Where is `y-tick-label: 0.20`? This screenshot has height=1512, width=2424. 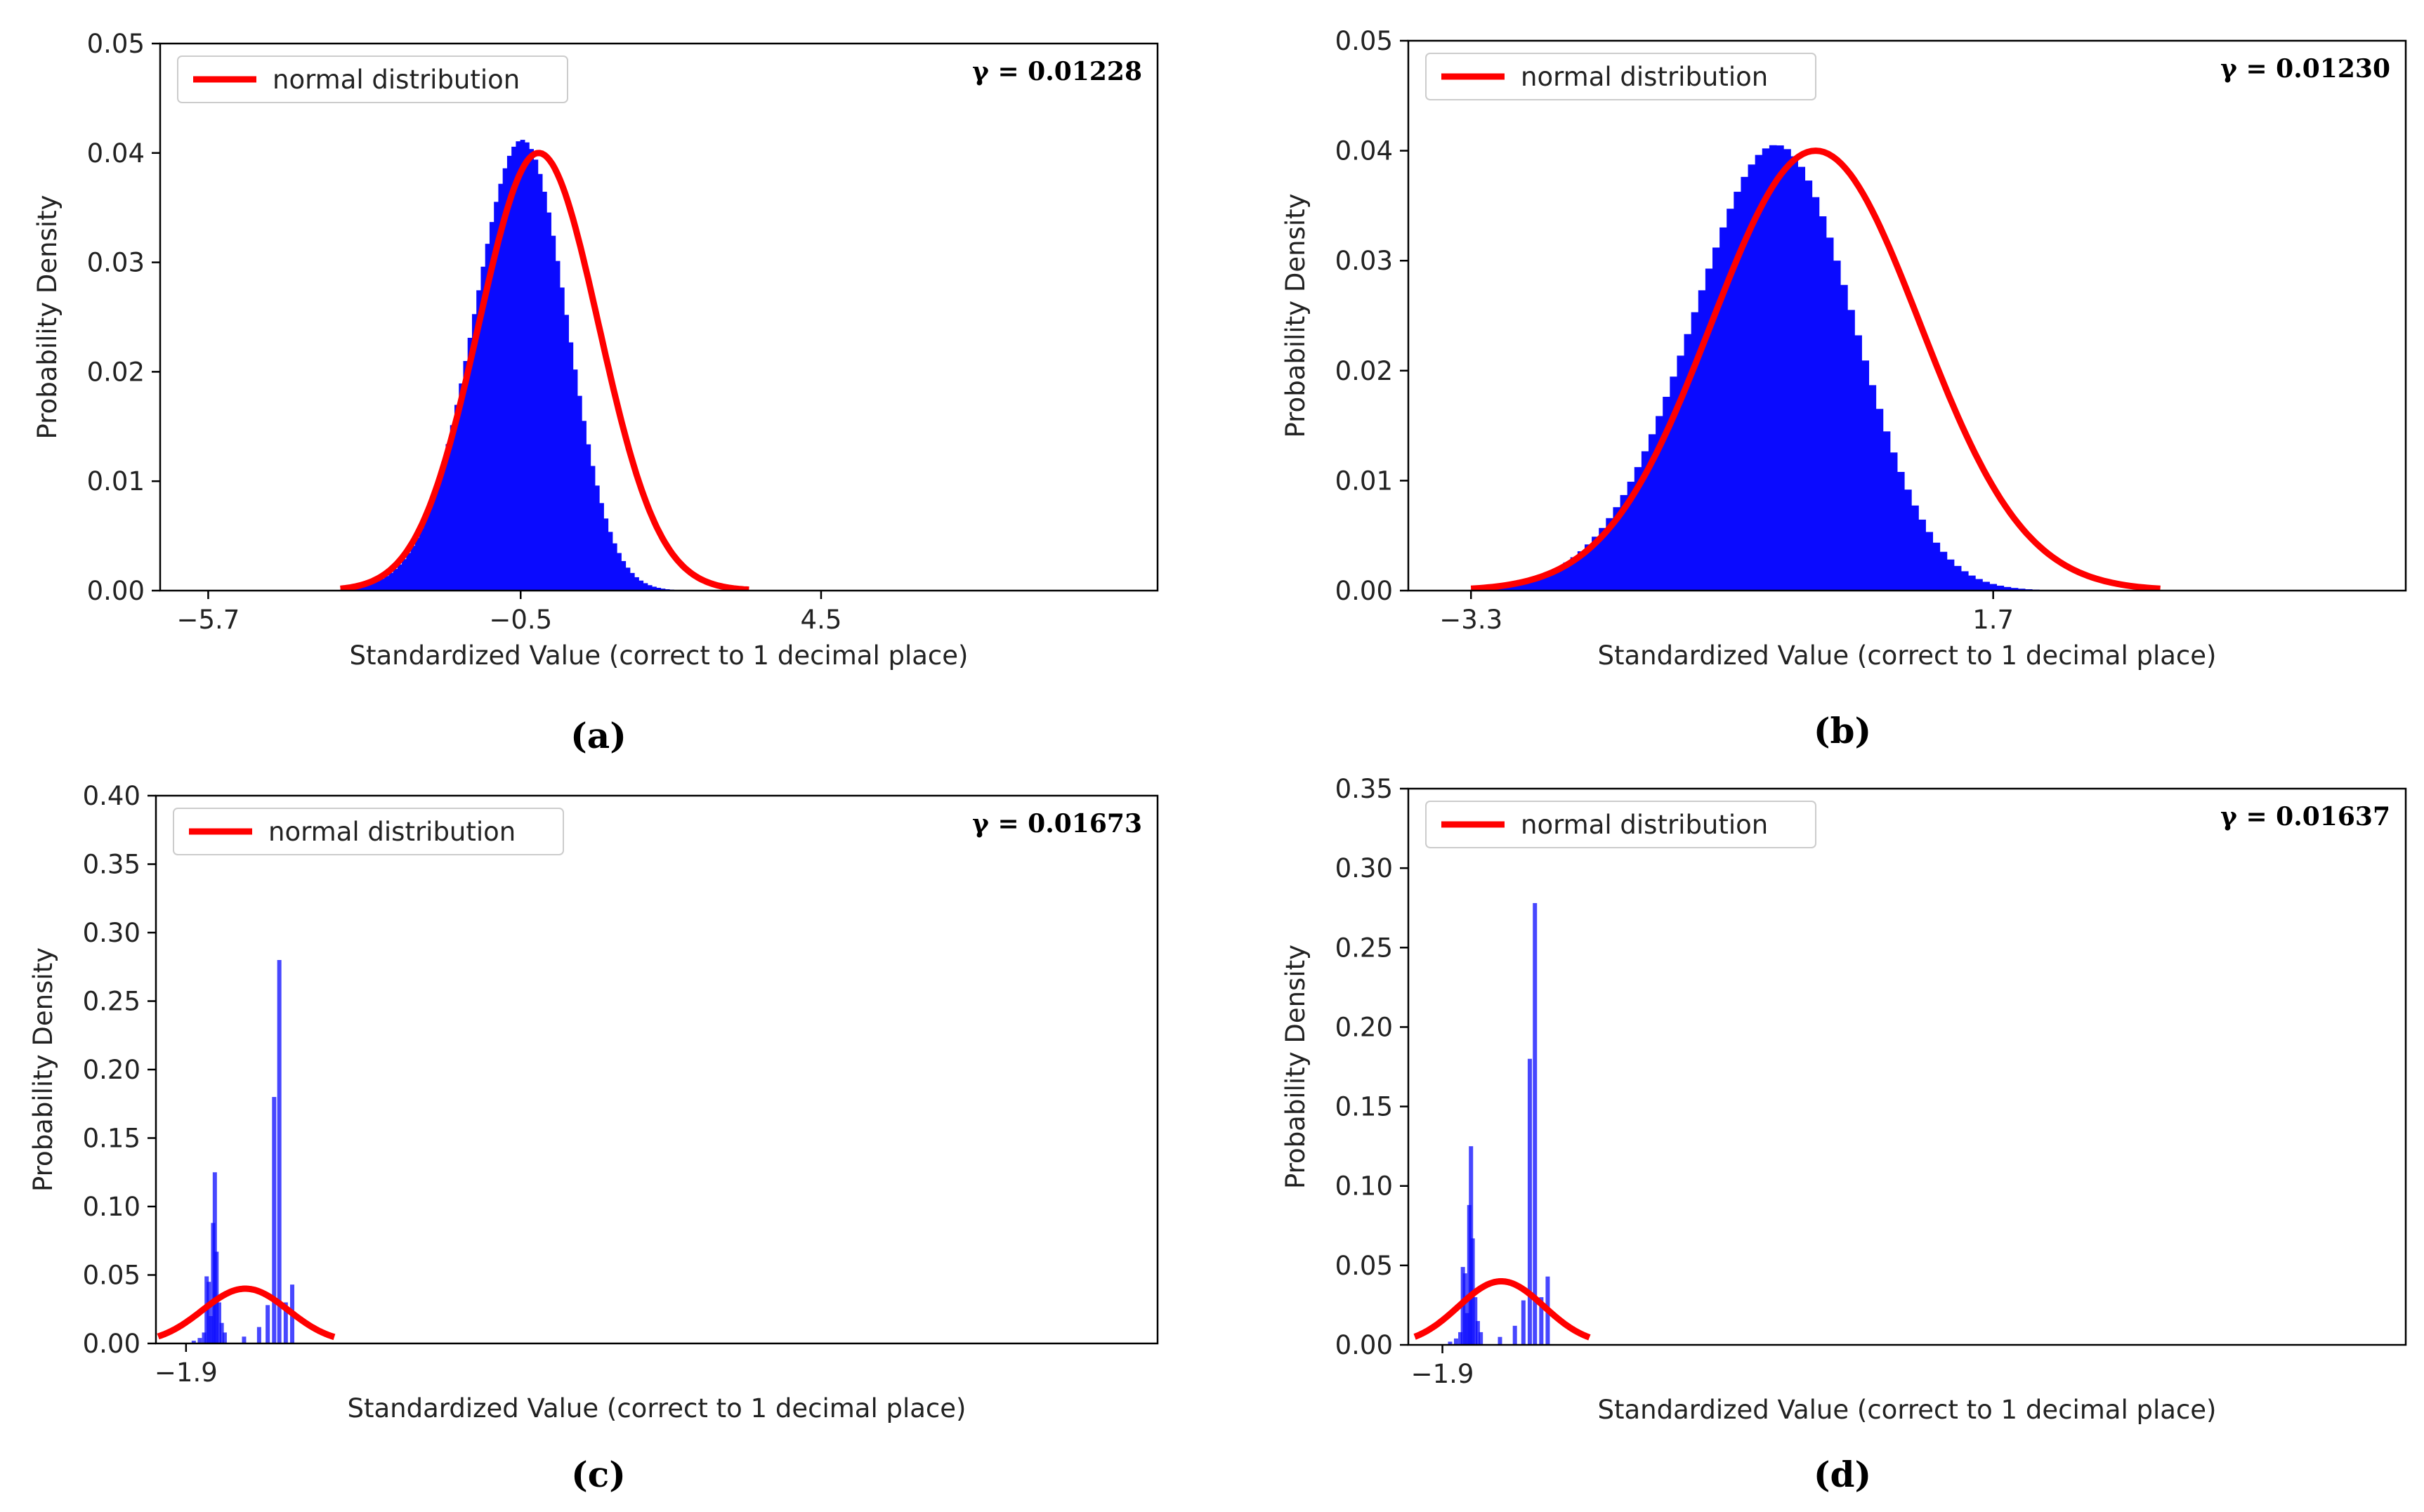 y-tick-label: 0.20 is located at coordinates (1364, 1027).